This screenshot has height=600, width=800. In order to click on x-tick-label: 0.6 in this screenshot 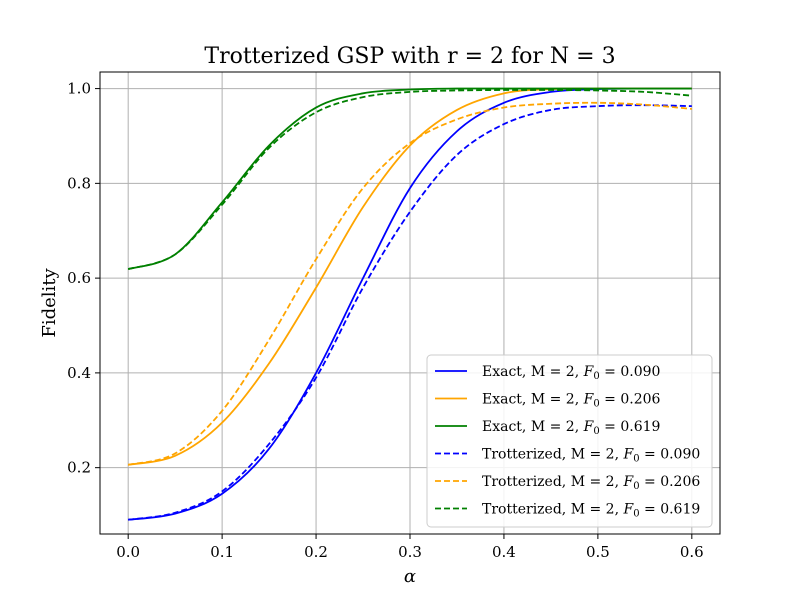, I will do `click(692, 552)`.